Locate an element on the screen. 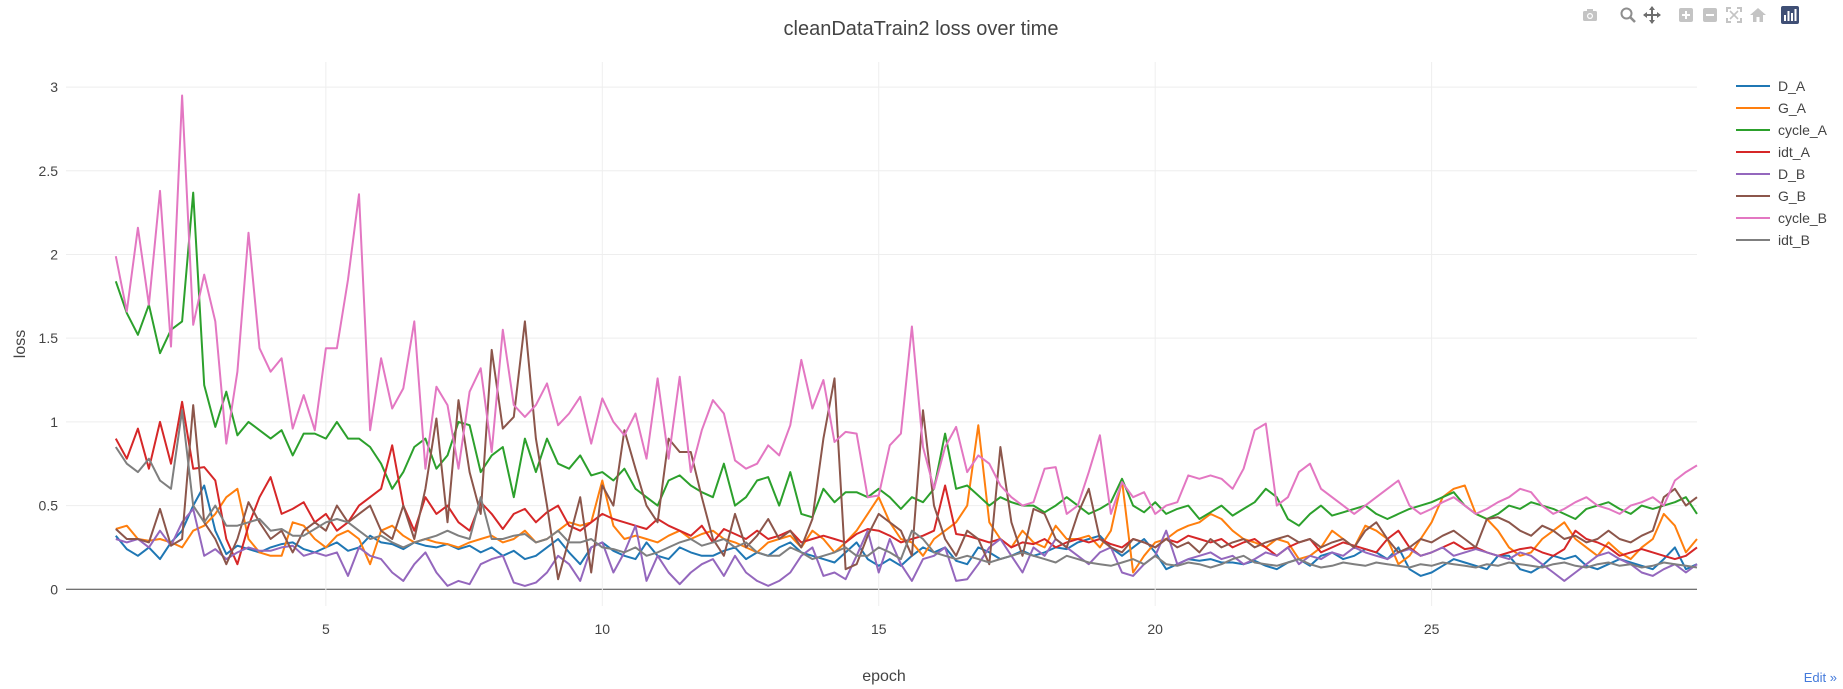 The height and width of the screenshot is (689, 1843). legend: D_A G_A cycle_A idt_A D_B G_B cycle_B idt_B is located at coordinates (1782, 163).